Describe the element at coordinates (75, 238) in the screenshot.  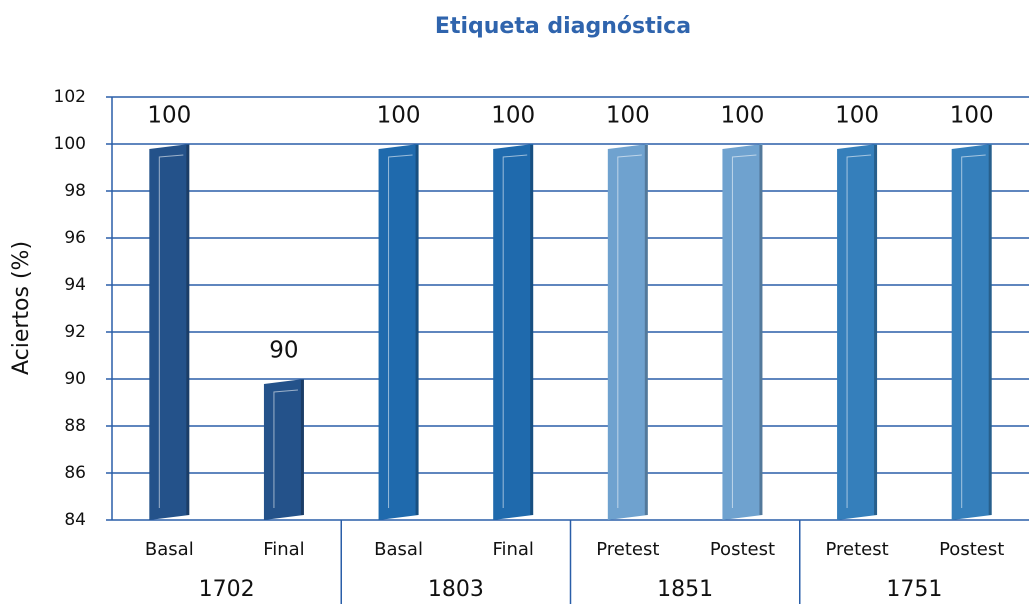
I see `y-tick-label: 96` at that location.